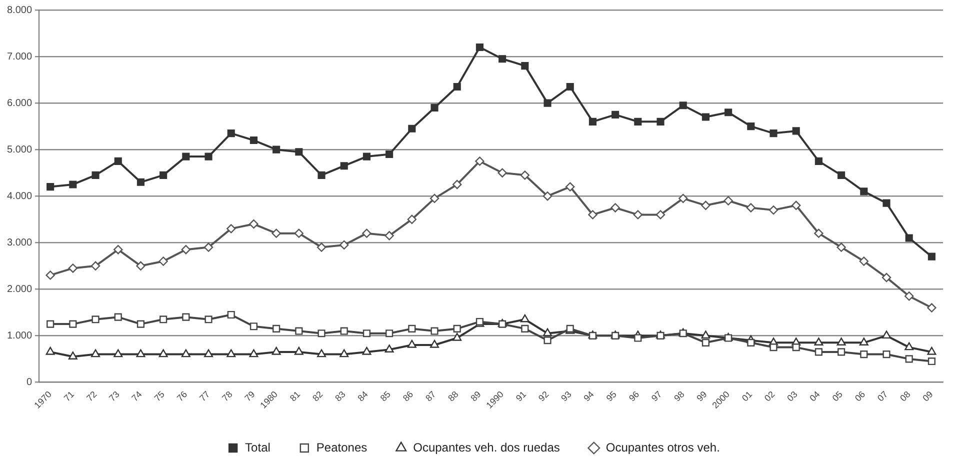 This screenshot has height=470, width=963. Describe the element at coordinates (543, 396) in the screenshot. I see `x-tick-label: 92` at that location.